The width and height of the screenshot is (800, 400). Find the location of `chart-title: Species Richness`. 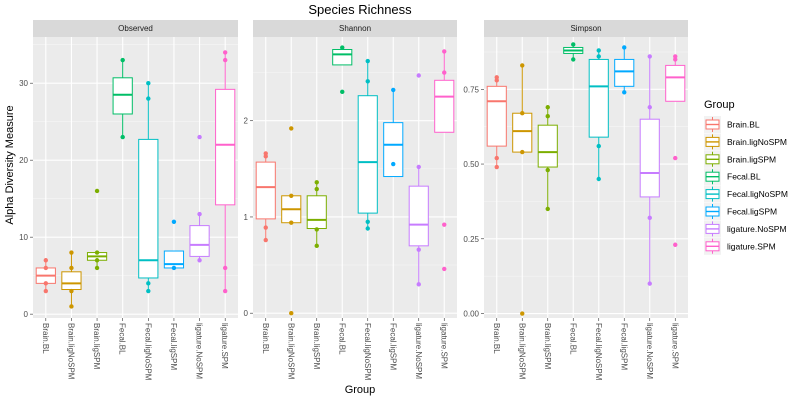

chart-title: Species Richness is located at coordinates (360, 9).